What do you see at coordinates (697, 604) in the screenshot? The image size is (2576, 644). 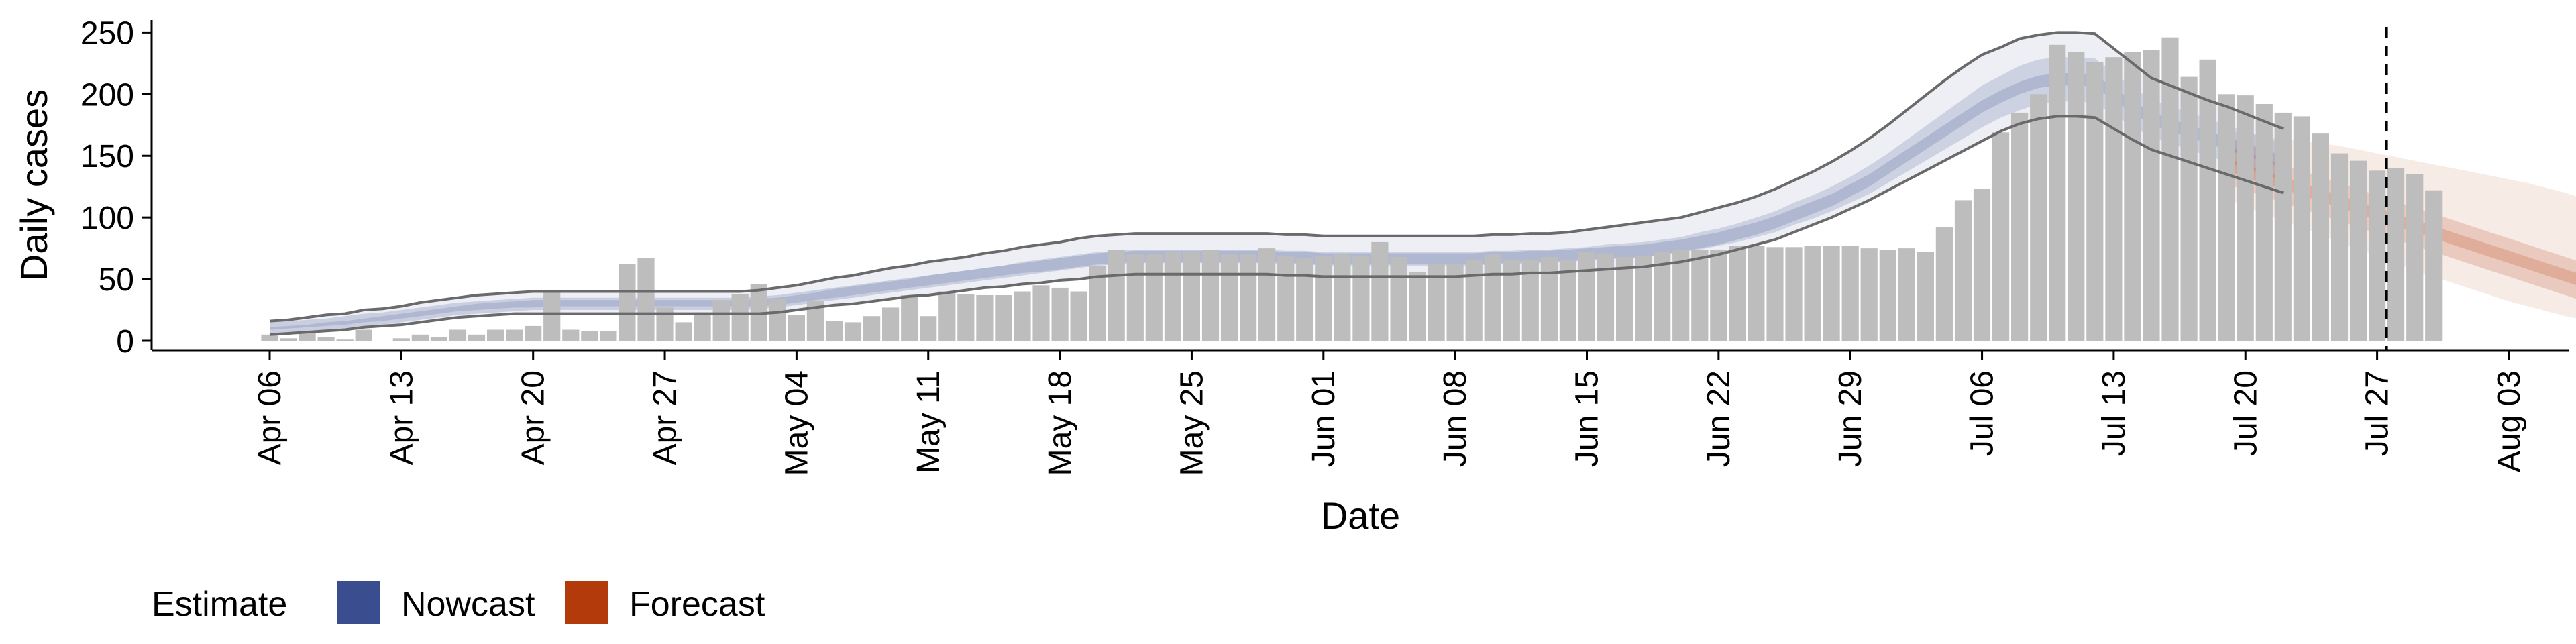 I see `legend-label-forecast: Forecast` at bounding box center [697, 604].